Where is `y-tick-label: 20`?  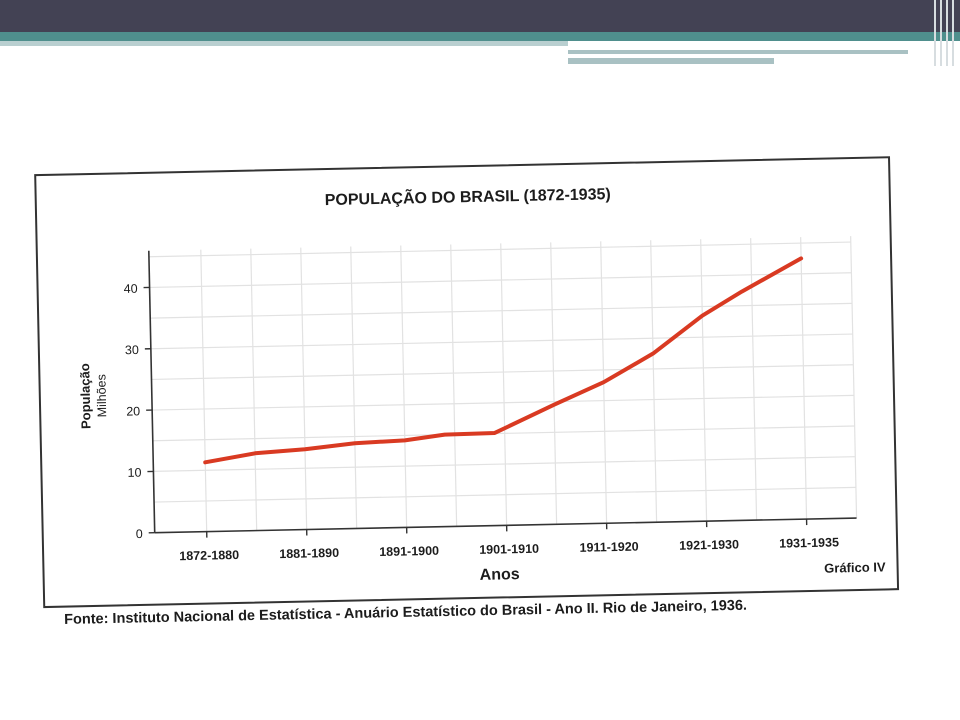 y-tick-label: 20 is located at coordinates (133, 411).